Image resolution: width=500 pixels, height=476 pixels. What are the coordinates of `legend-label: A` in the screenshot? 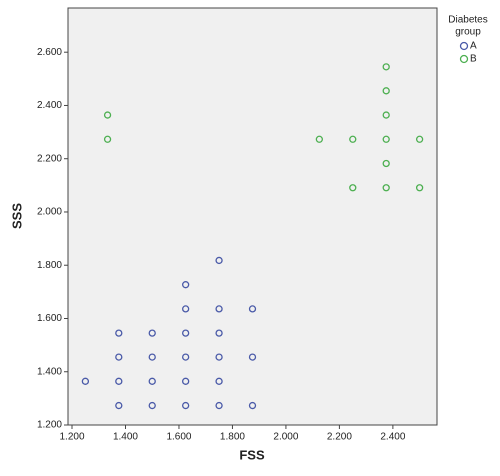 It's located at (473, 46).